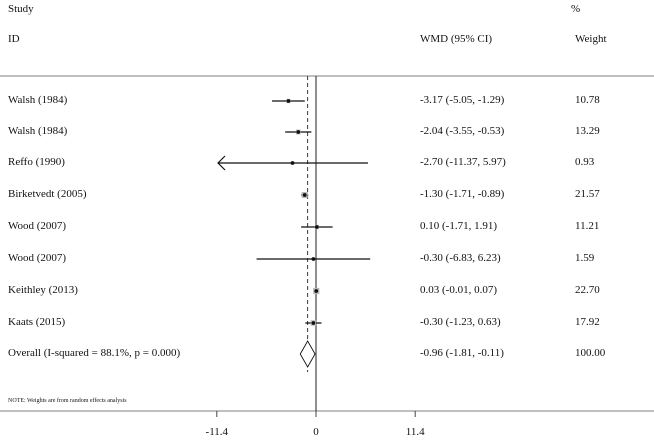  What do you see at coordinates (587, 322) in the screenshot?
I see `study-weight: 17.92` at bounding box center [587, 322].